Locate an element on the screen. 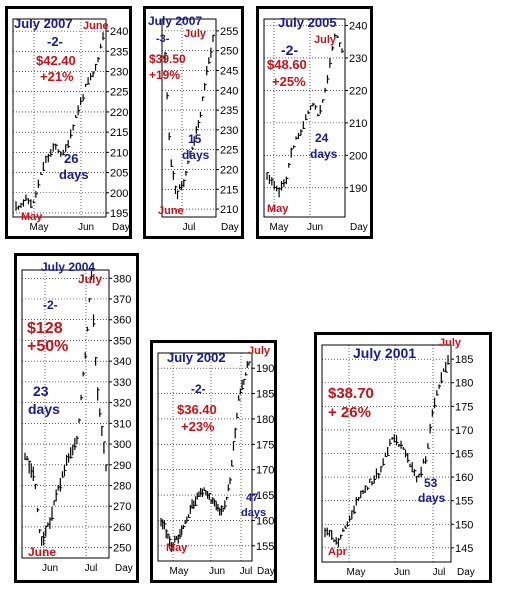  y-tick-label: 170 is located at coordinates (464, 431).